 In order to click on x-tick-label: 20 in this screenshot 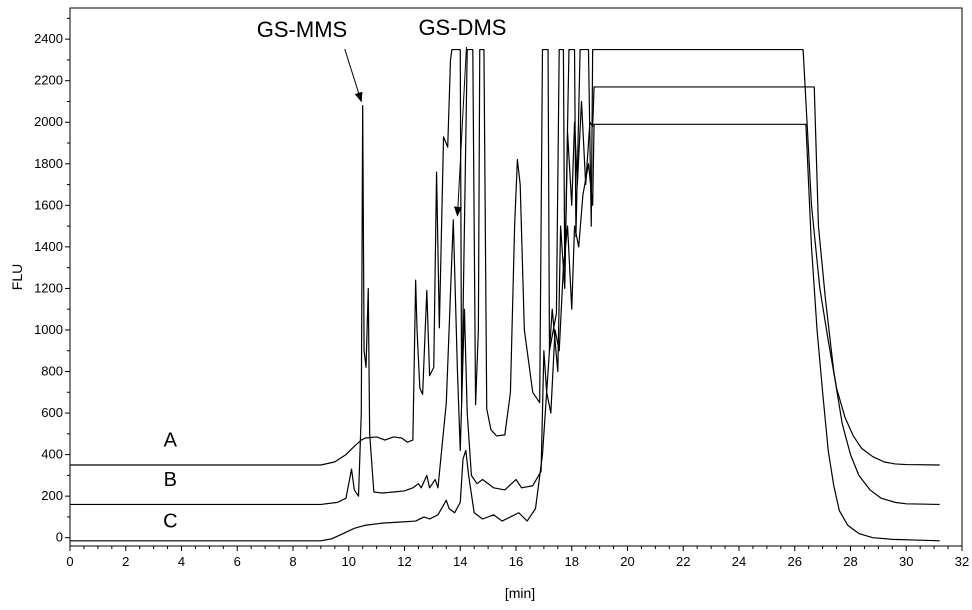, I will do `click(627, 561)`.